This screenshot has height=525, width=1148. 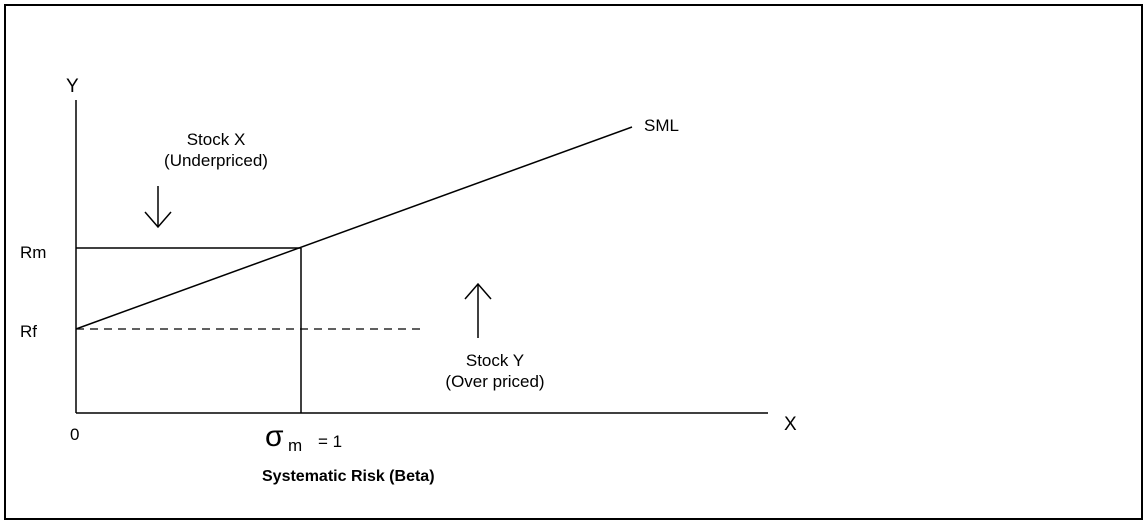 I want to click on rm-label: Rm, so click(x=33, y=252).